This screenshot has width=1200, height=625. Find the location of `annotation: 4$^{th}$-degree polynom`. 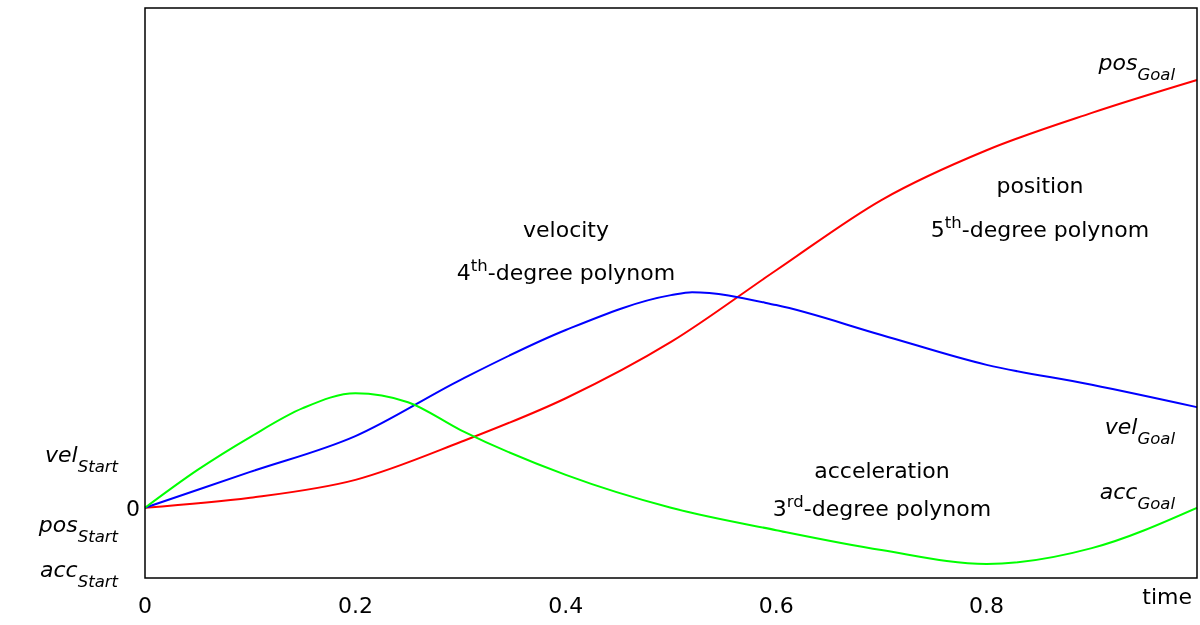

annotation: 4$^{th}$-degree polynom is located at coordinates (566, 270).